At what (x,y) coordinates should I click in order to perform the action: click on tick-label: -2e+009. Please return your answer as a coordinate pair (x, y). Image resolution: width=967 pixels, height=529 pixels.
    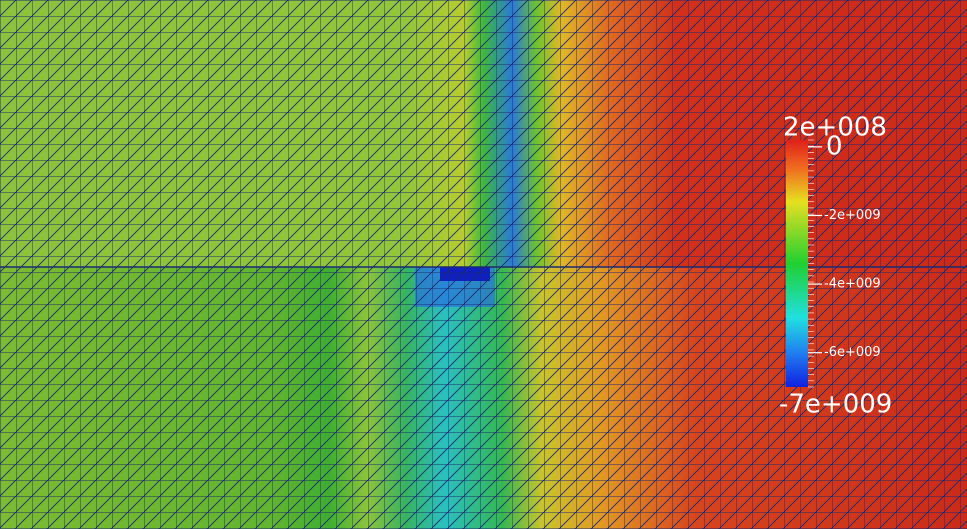
    Looking at the image, I should click on (852, 215).